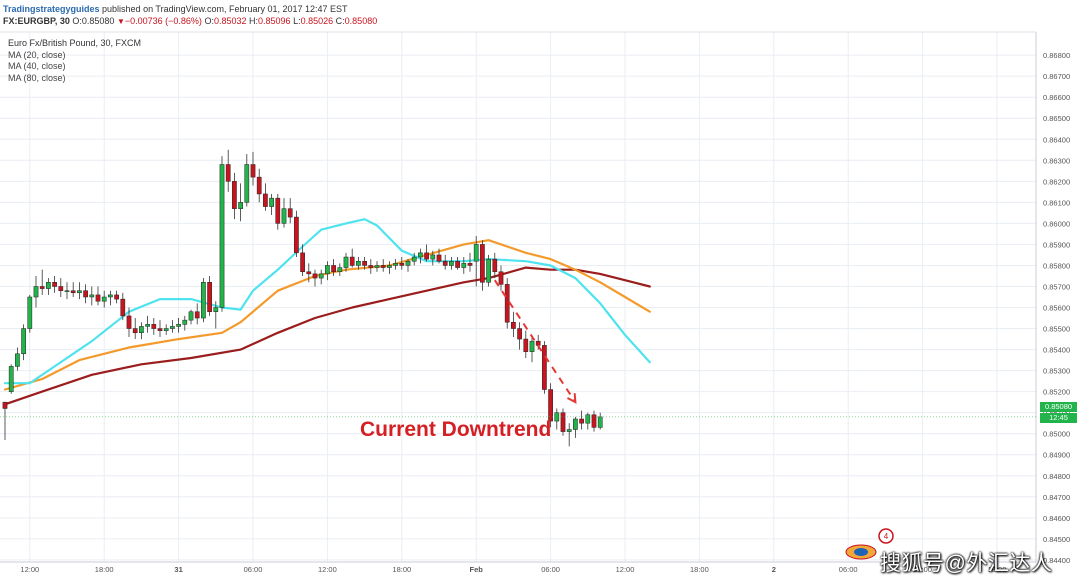  I want to click on current-price-badge: 0.85080, so click(1058, 407).